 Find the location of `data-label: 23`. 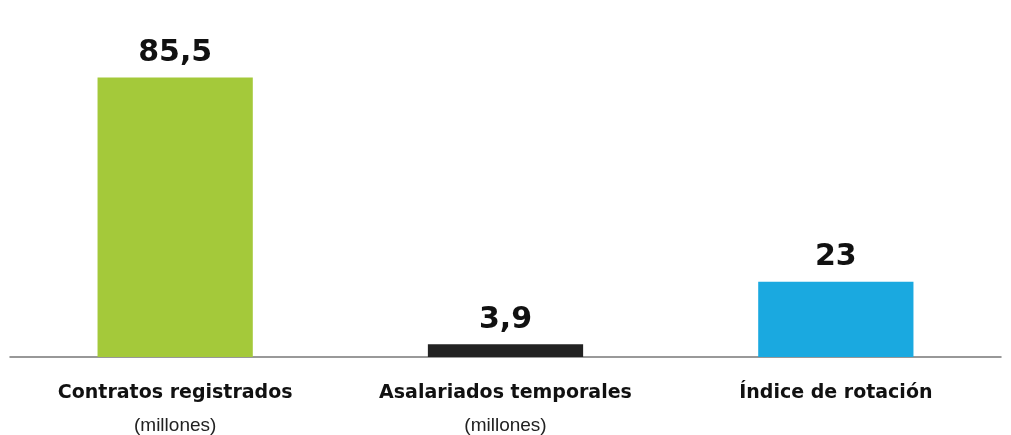

data-label: 23 is located at coordinates (835, 255).